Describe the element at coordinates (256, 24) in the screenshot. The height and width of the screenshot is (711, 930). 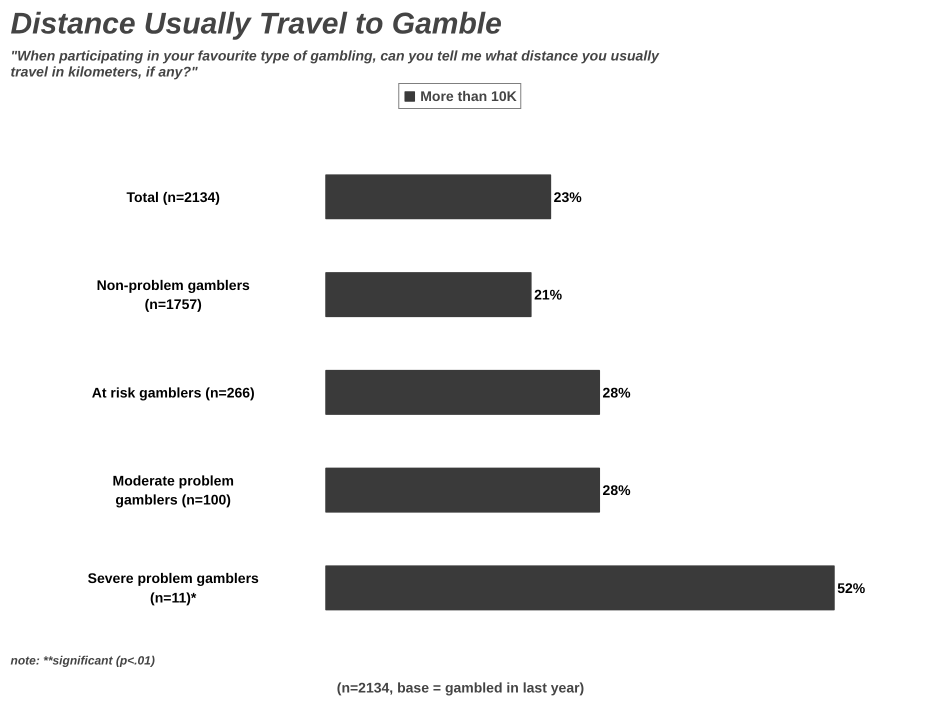
I see `chart-title: Distance Usually Travel to Gamble` at that location.